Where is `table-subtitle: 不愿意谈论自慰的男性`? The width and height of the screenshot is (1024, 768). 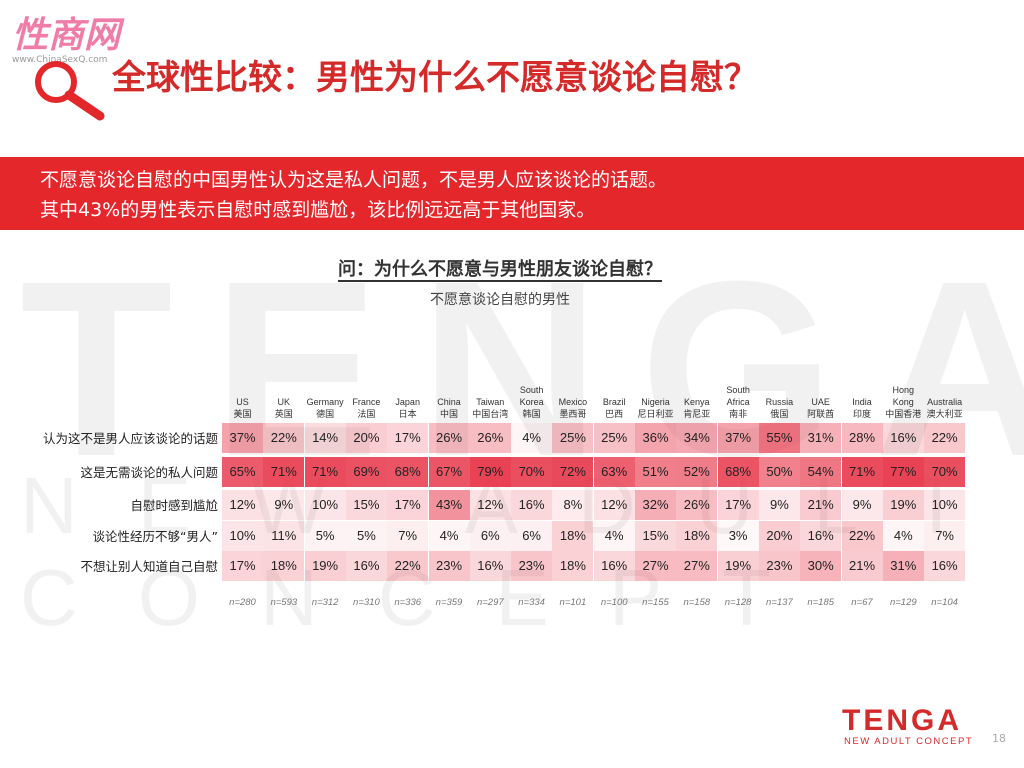
table-subtitle: 不愿意谈论自慰的男性 is located at coordinates (500, 300).